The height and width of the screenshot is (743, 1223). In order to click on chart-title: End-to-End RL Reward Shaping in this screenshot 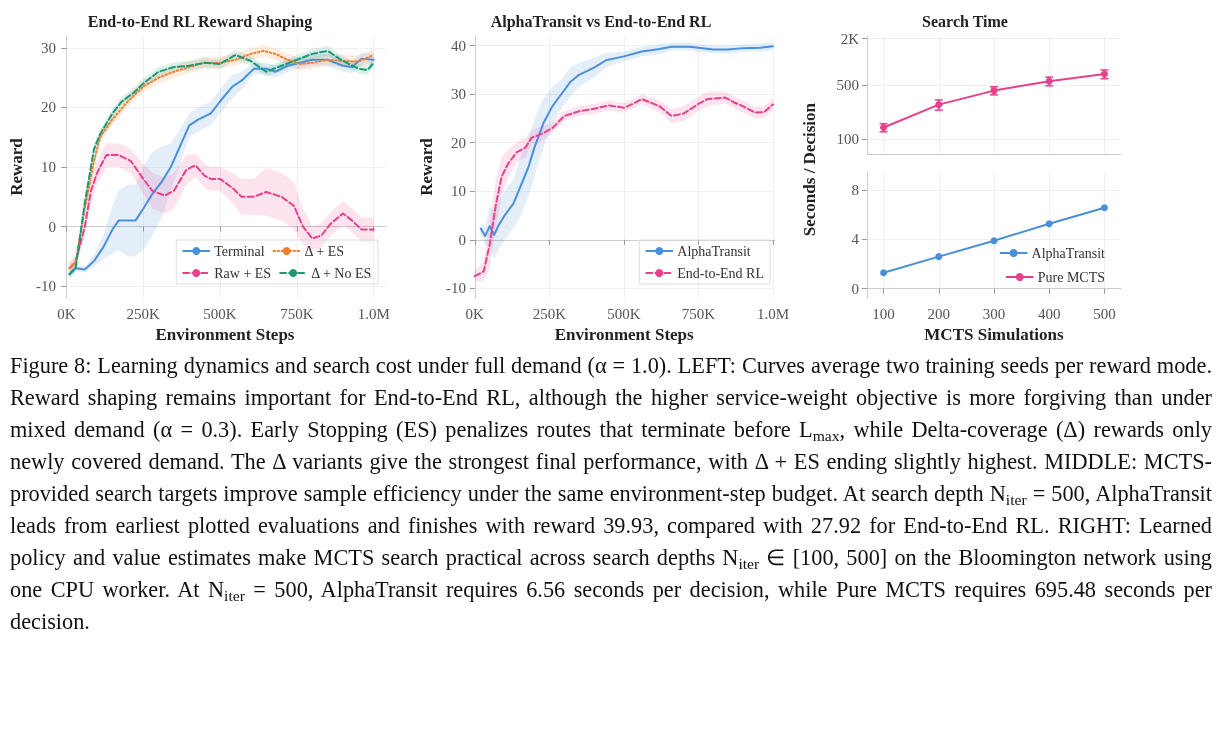, I will do `click(200, 21)`.